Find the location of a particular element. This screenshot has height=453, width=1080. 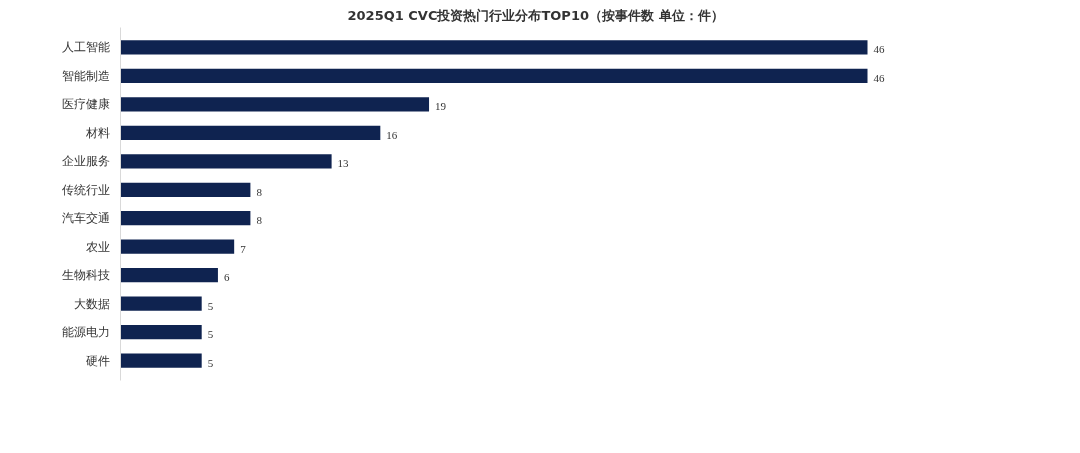

y-tick-label: 农业 is located at coordinates (97, 246).